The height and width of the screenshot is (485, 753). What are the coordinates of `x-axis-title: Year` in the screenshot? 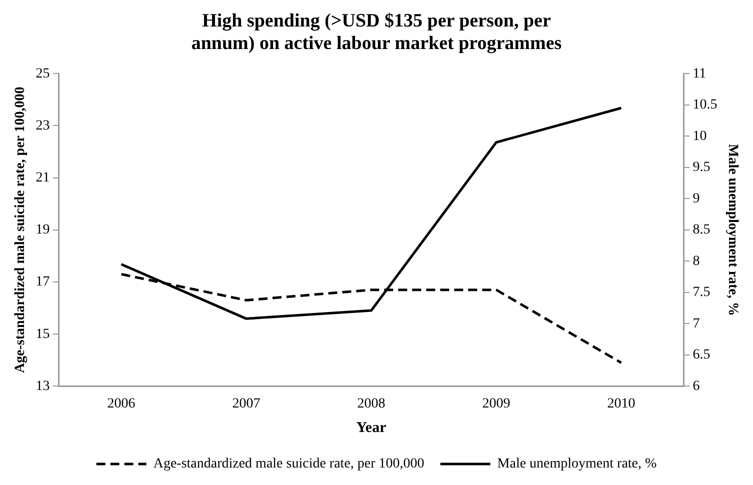 It's located at (371, 428).